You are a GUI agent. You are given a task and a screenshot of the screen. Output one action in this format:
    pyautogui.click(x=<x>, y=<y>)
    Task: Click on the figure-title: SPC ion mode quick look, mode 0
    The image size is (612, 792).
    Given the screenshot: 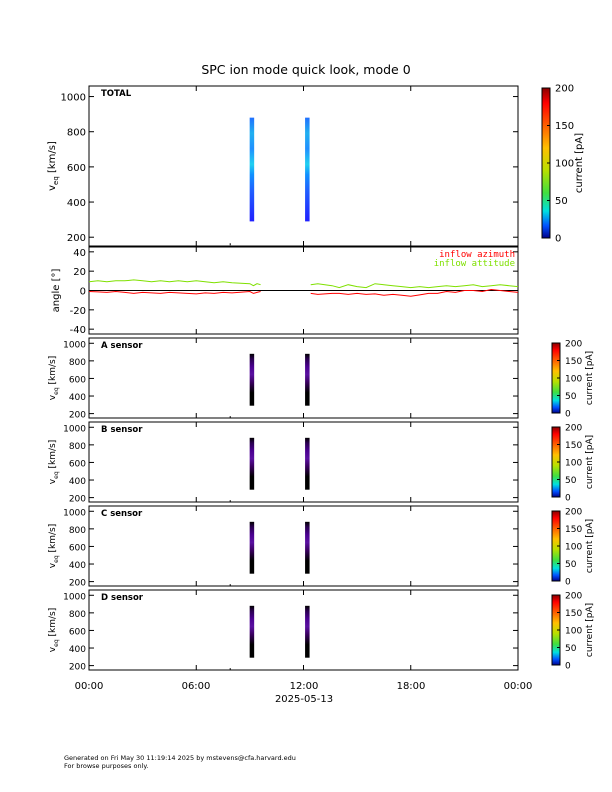 What is the action you would take?
    pyautogui.click(x=305, y=69)
    